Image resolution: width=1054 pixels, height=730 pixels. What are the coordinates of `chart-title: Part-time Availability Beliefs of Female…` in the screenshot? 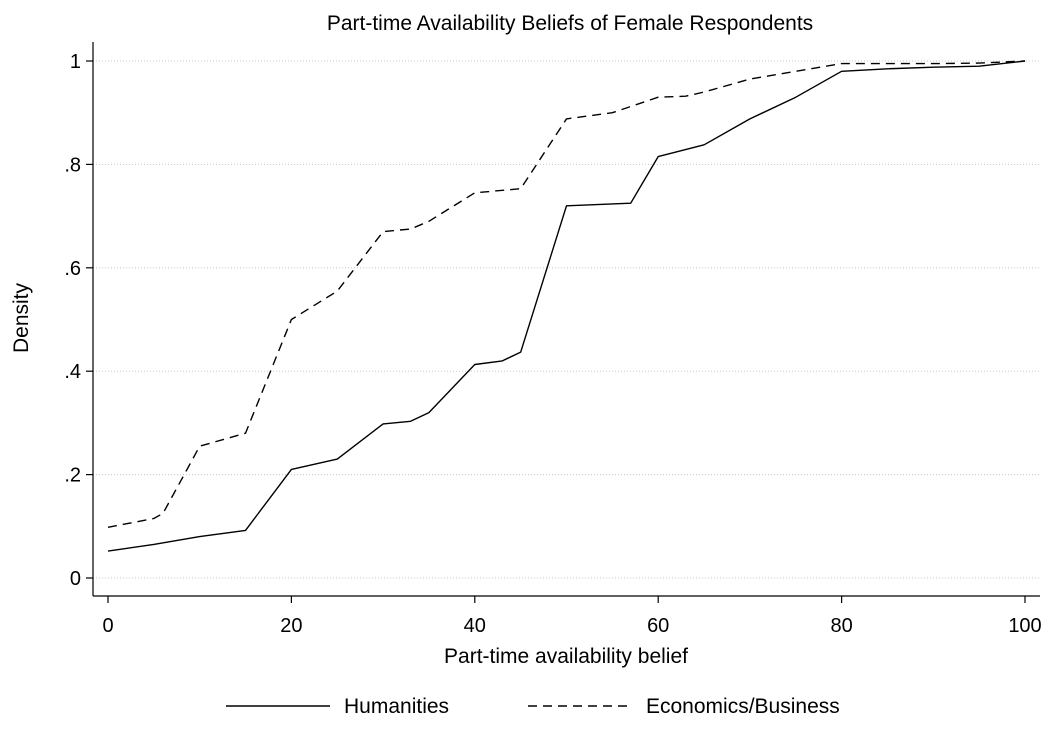 It's located at (570, 23).